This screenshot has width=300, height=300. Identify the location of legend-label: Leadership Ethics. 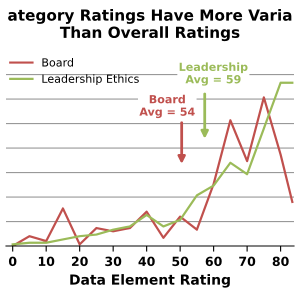
(90, 80).